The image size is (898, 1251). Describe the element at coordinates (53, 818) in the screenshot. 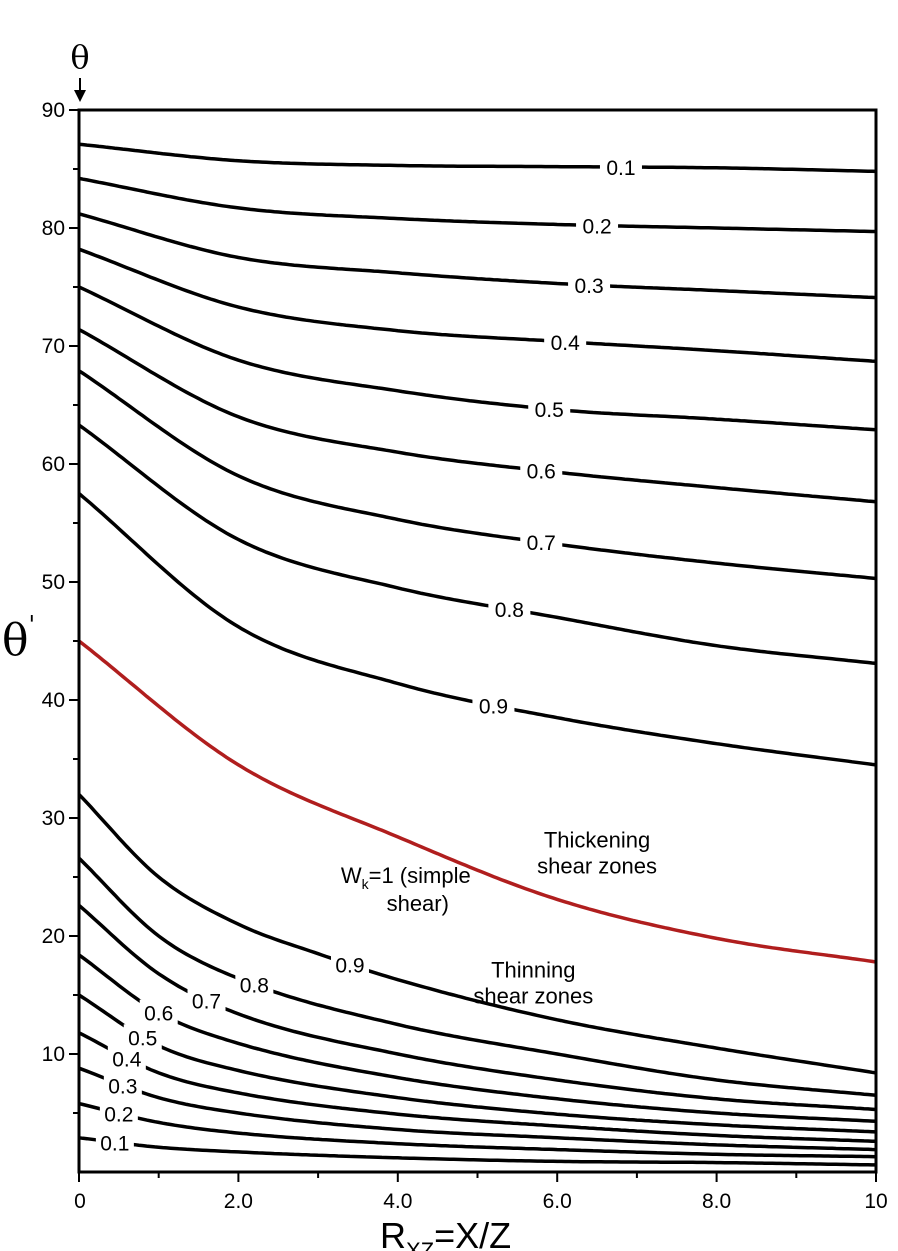

I see `y-tick-label: 30` at that location.